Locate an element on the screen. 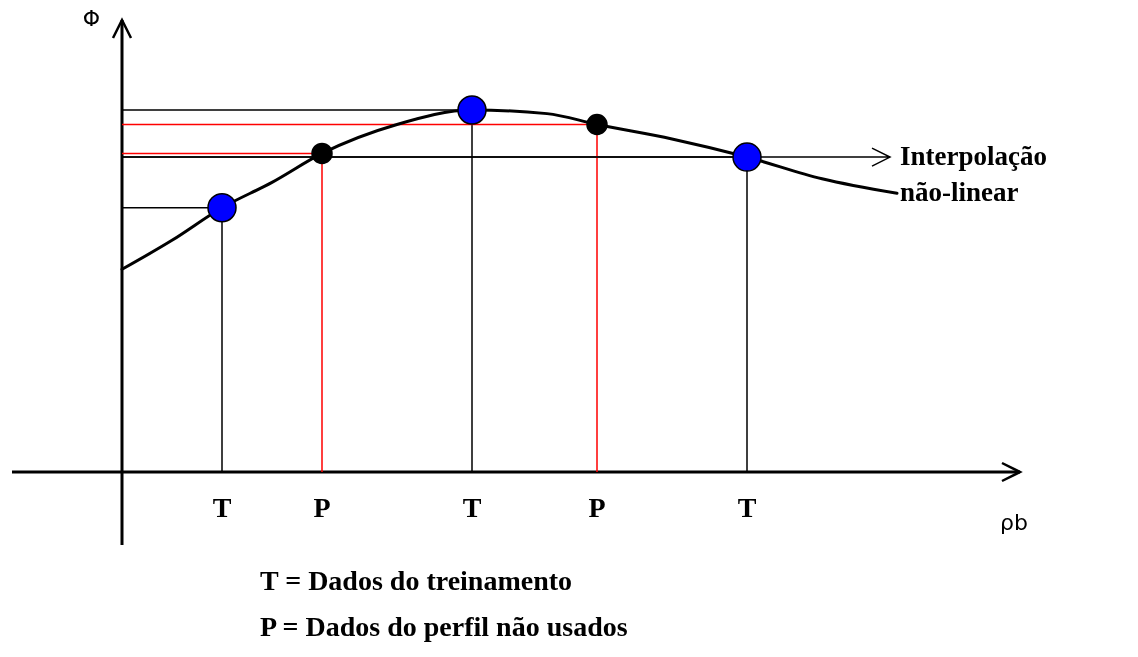 The image size is (1138, 657). ref-line-label: Interpolação não-linear is located at coordinates (973, 174).